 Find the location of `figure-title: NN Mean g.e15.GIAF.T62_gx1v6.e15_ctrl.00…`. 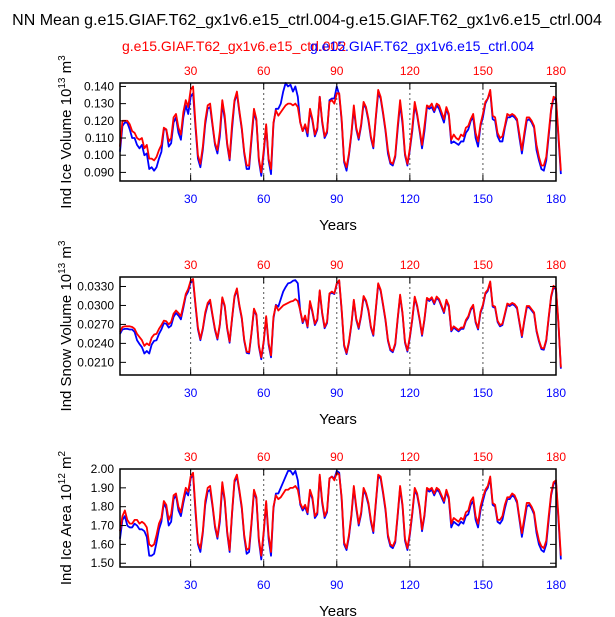

figure-title: NN Mean g.e15.GIAF.T62_gx1v6.e15_ctrl.00… is located at coordinates (307, 20).